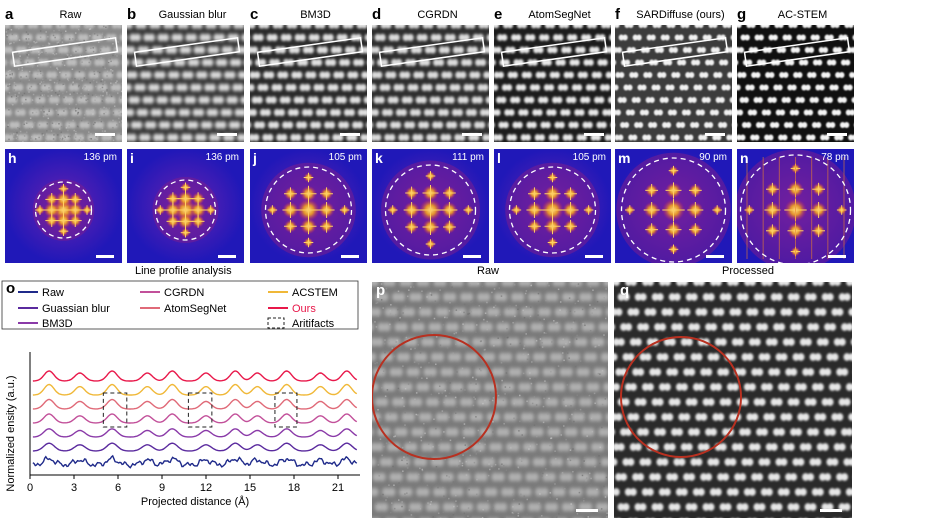 The image size is (937, 522). I want to click on panel-label-q: q, so click(625, 290).